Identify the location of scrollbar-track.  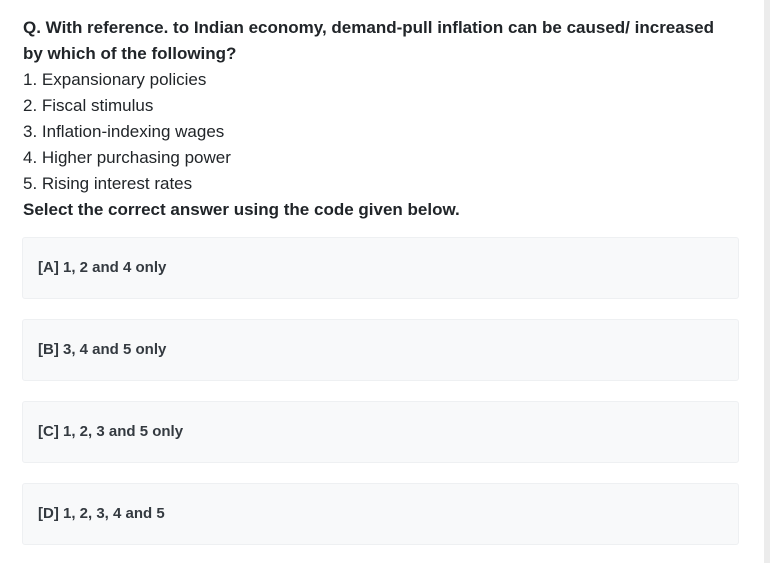
(767, 281).